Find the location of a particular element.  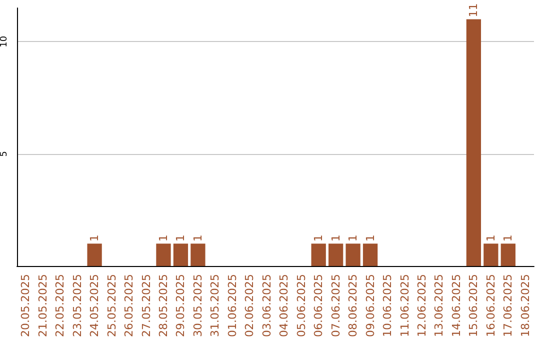

y-tick-label: 10 is located at coordinates (5, 42).